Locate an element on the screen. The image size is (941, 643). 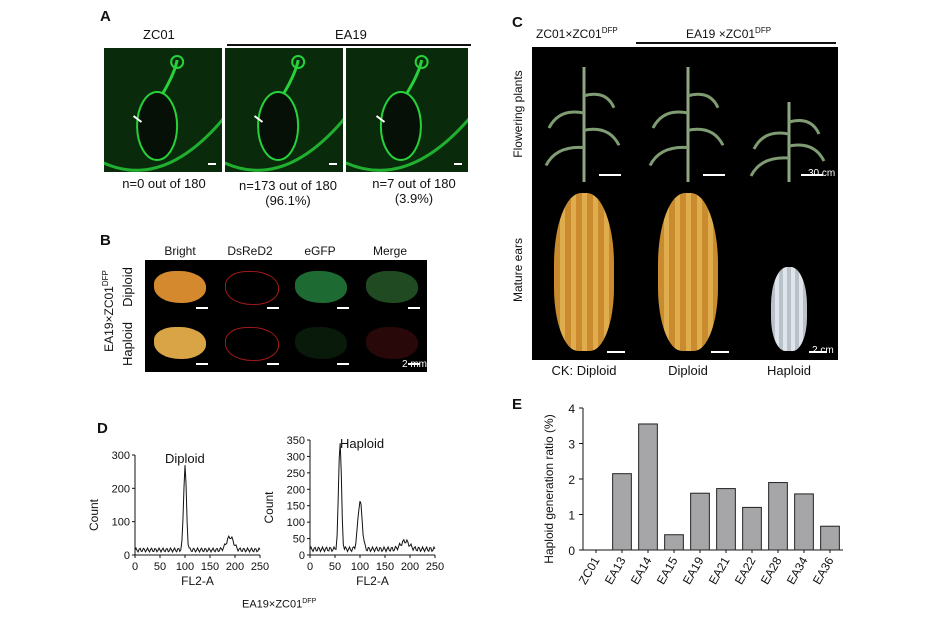
panel-b-row-diploid: Diploid is located at coordinates (127, 287).